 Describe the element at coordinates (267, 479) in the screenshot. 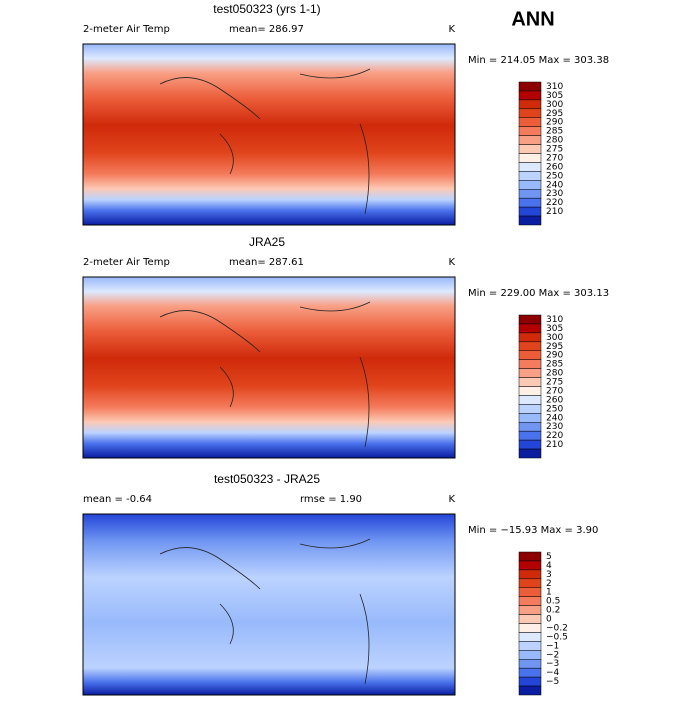

I see `panel-title: test050323 - JRA25` at that location.